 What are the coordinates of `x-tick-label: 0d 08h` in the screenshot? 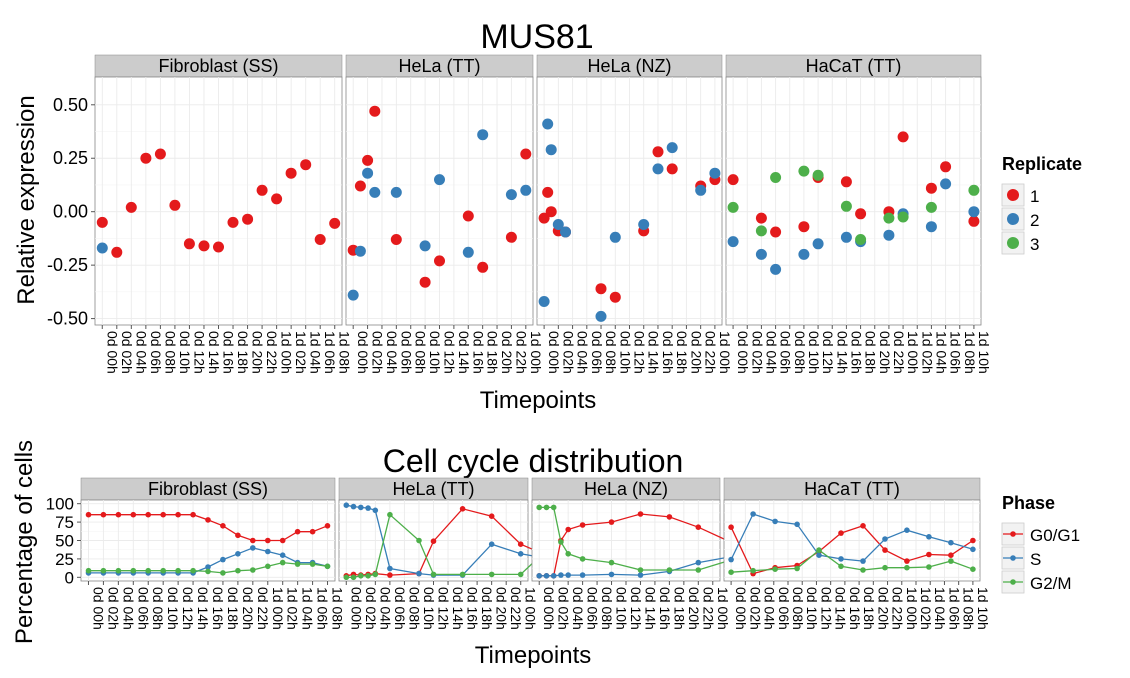 It's located at (170, 352).